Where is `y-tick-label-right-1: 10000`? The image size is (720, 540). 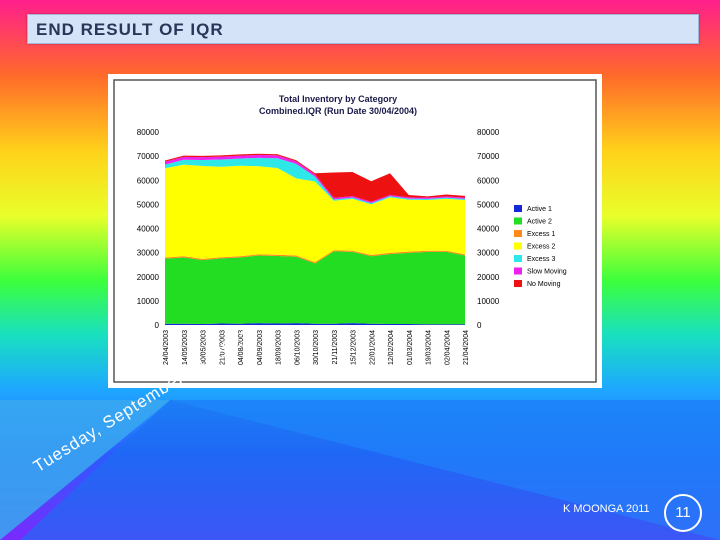
y-tick-label-right-1: 10000 is located at coordinates (488, 301).